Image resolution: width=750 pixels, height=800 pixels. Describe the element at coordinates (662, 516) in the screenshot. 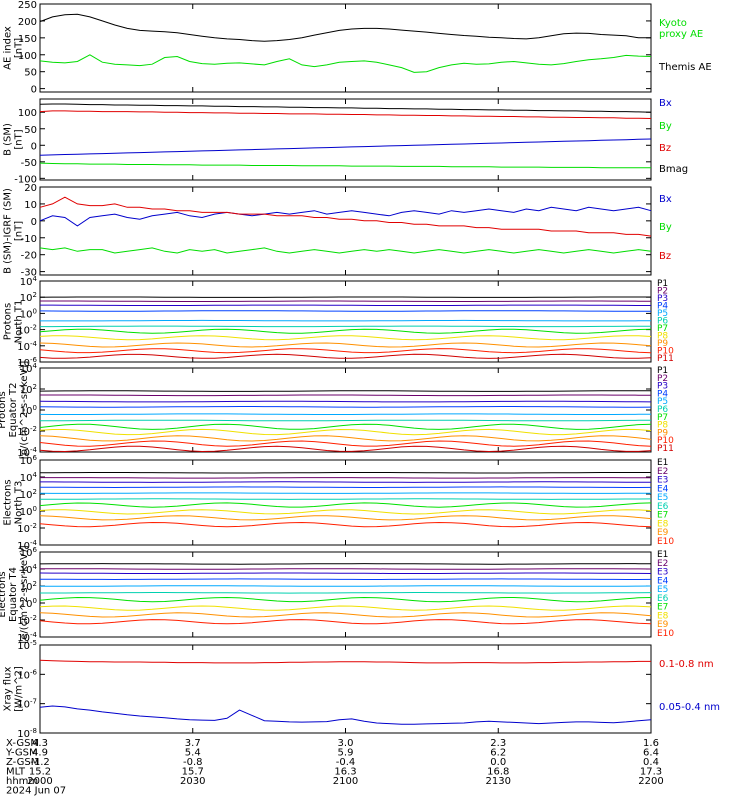

I see `legend-entry: E7` at that location.